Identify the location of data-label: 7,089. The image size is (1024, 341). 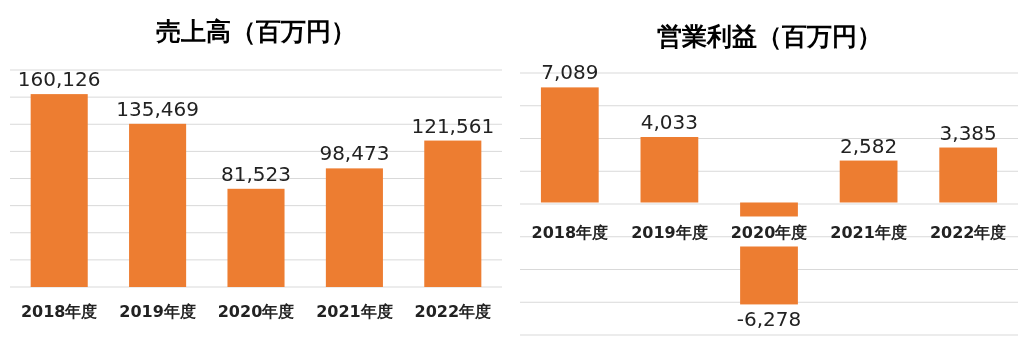
(570, 72).